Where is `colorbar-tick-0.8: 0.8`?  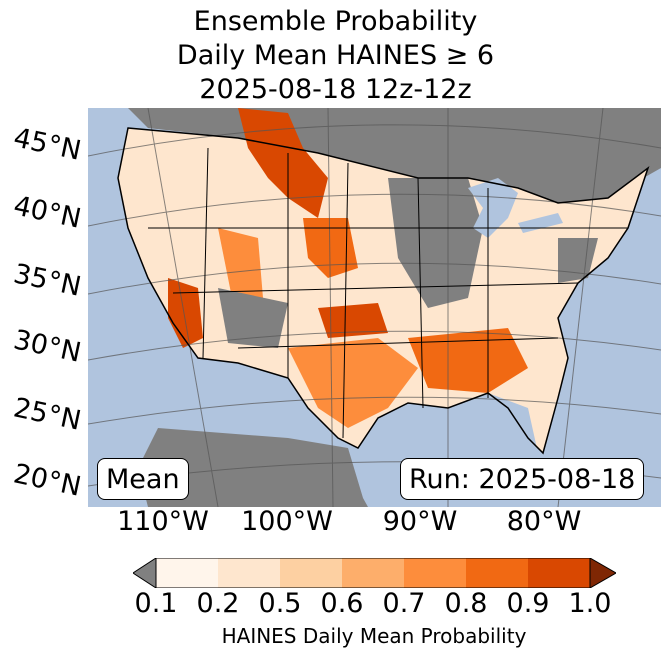
colorbar-tick-0.8: 0.8 is located at coordinates (466, 603).